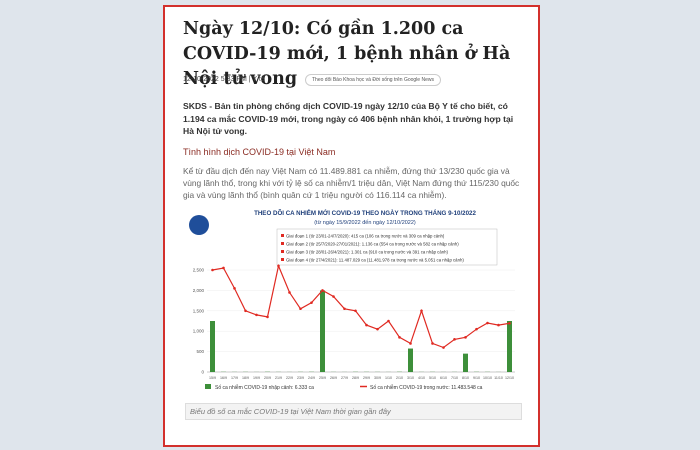 The image size is (700, 450). Describe the element at coordinates (509, 378) in the screenshot. I see `x-tick-label: 12/10` at that location.